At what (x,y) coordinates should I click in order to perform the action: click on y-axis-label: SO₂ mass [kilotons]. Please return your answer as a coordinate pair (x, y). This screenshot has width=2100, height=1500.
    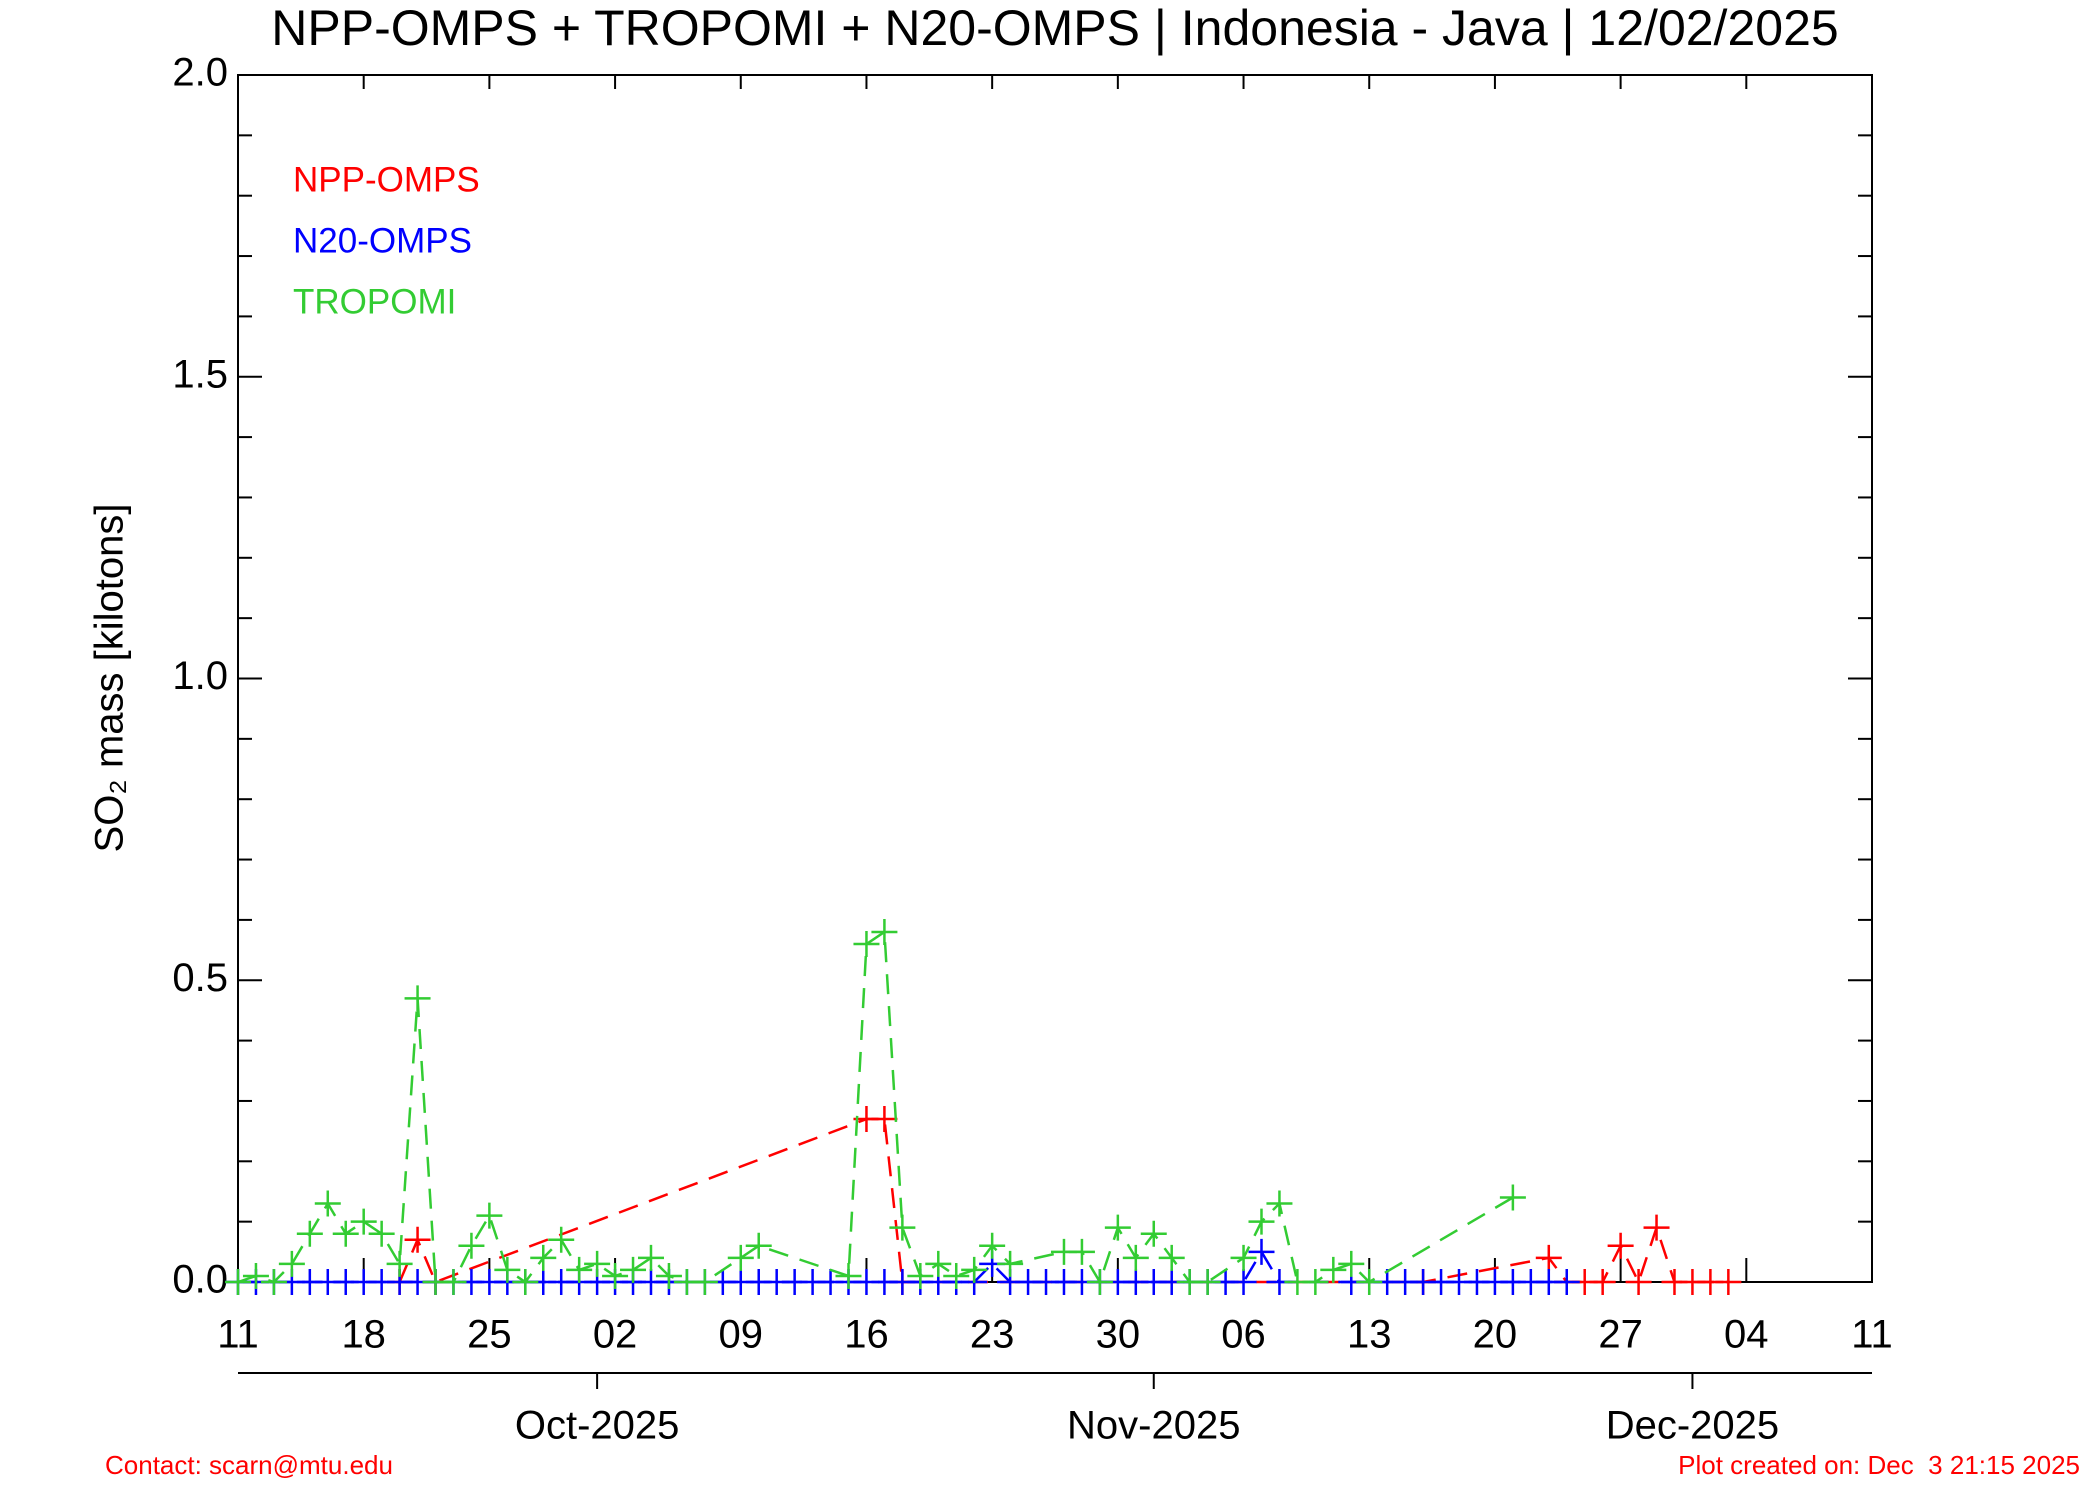
    Looking at the image, I should click on (110, 678).